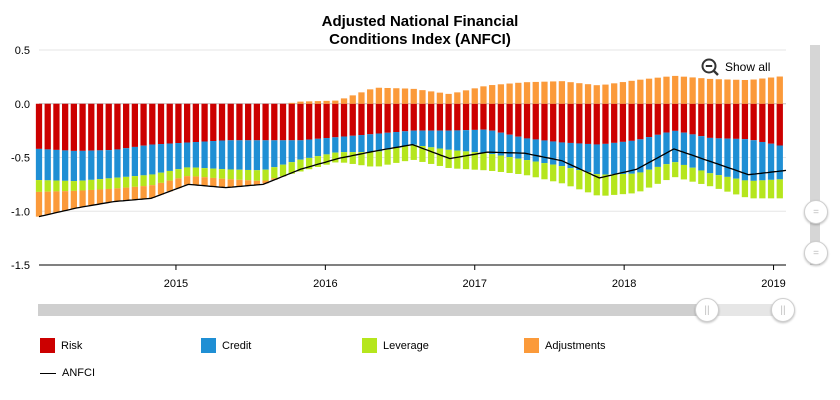 The width and height of the screenshot is (840, 400). I want to click on legend-item-risk: Risk, so click(61, 345).